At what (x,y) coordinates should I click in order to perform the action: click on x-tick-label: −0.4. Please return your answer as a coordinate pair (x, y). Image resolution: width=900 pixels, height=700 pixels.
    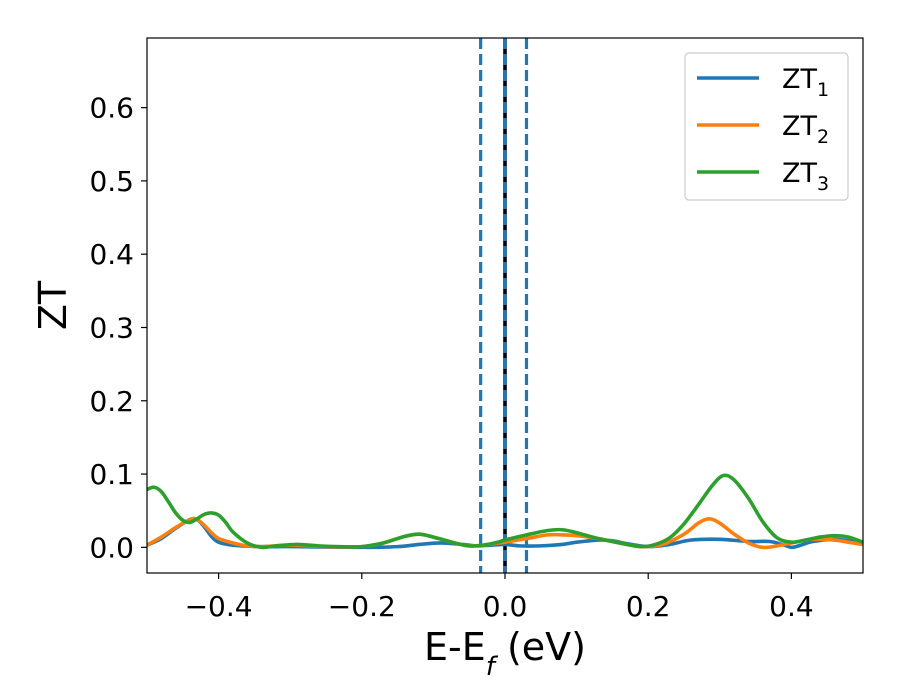
    Looking at the image, I should click on (219, 606).